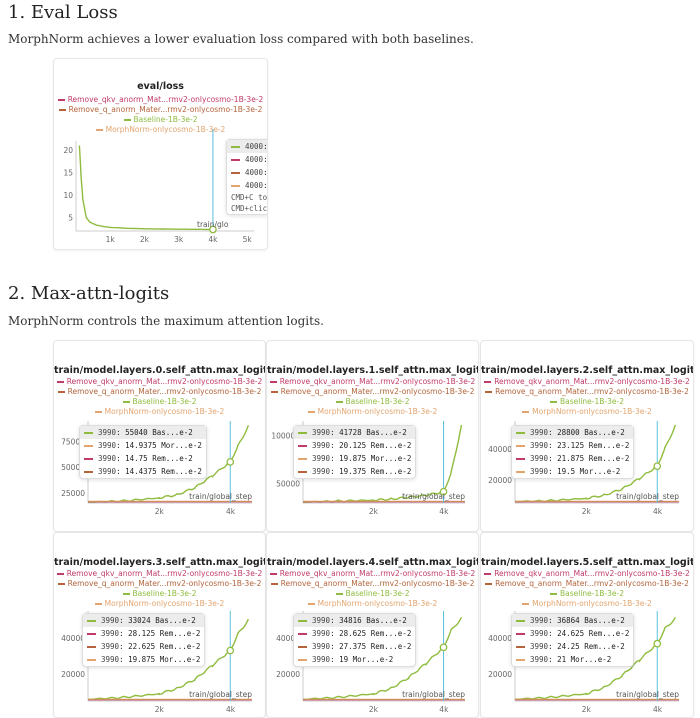  Describe the element at coordinates (657, 643) in the screenshot. I see `hover-point-marker` at that location.